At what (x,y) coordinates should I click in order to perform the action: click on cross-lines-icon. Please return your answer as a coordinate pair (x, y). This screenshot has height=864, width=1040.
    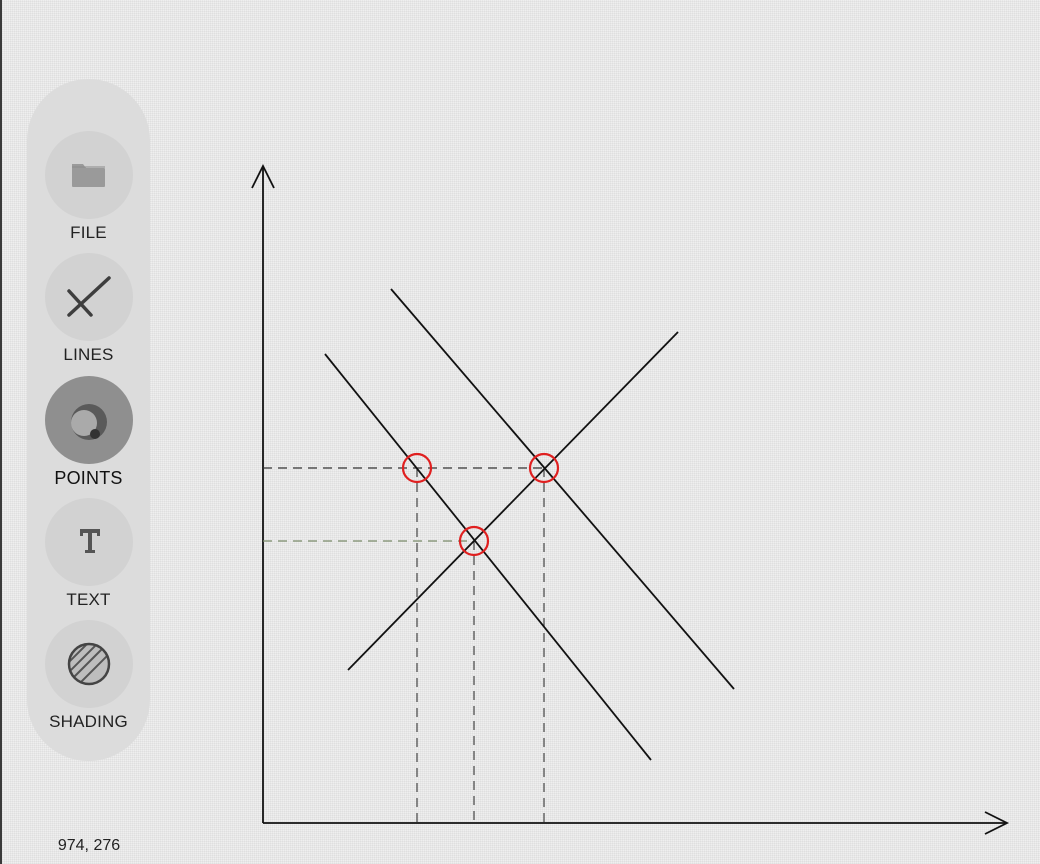
    Looking at the image, I should click on (89, 296).